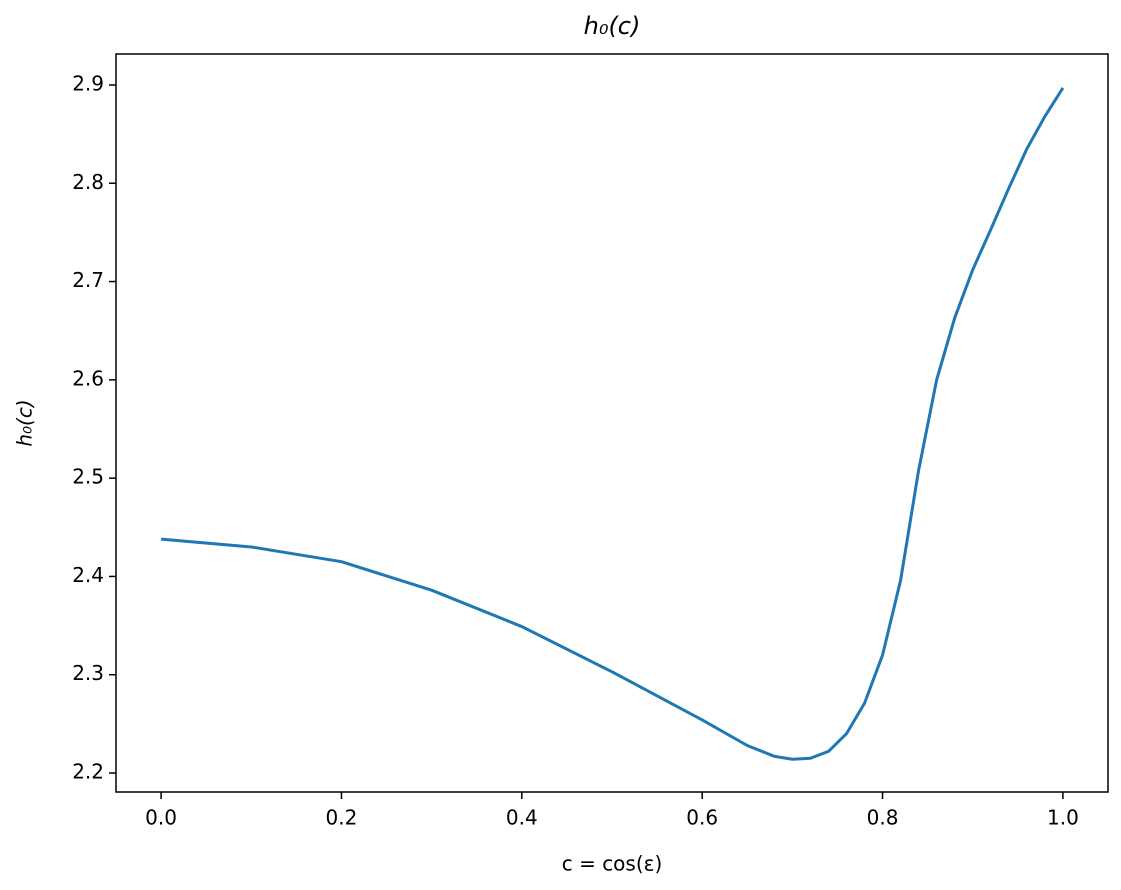  I want to click on y-tick-label: 2.9, so click(88, 83).